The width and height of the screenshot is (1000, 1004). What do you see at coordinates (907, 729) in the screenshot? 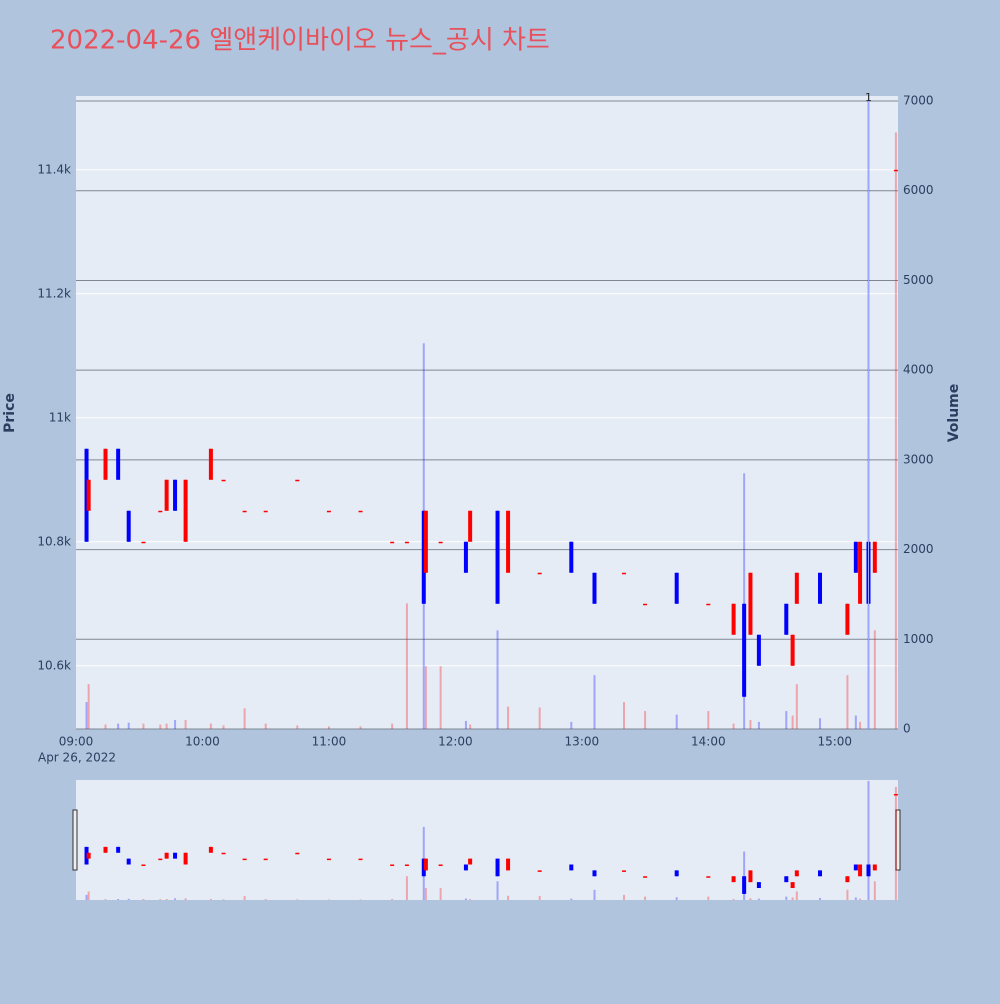
I see `y2-tick-label: 0` at bounding box center [907, 729].